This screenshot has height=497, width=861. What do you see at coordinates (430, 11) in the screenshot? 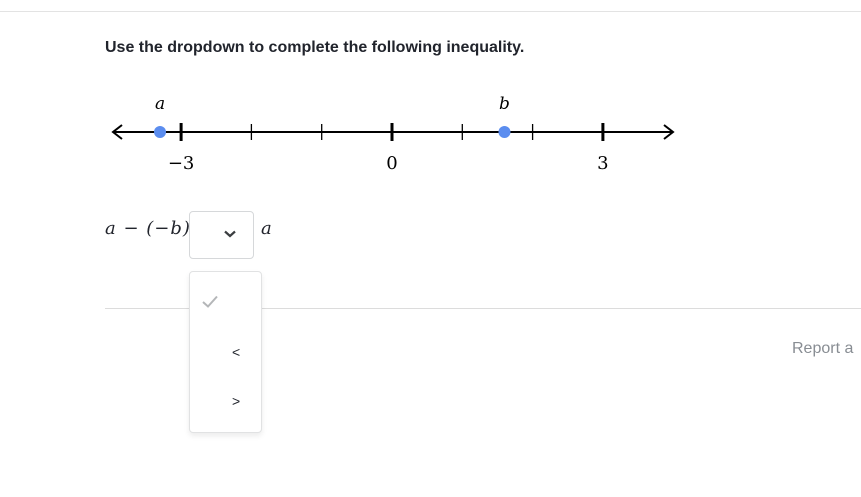
I see `top-divider` at bounding box center [430, 11].